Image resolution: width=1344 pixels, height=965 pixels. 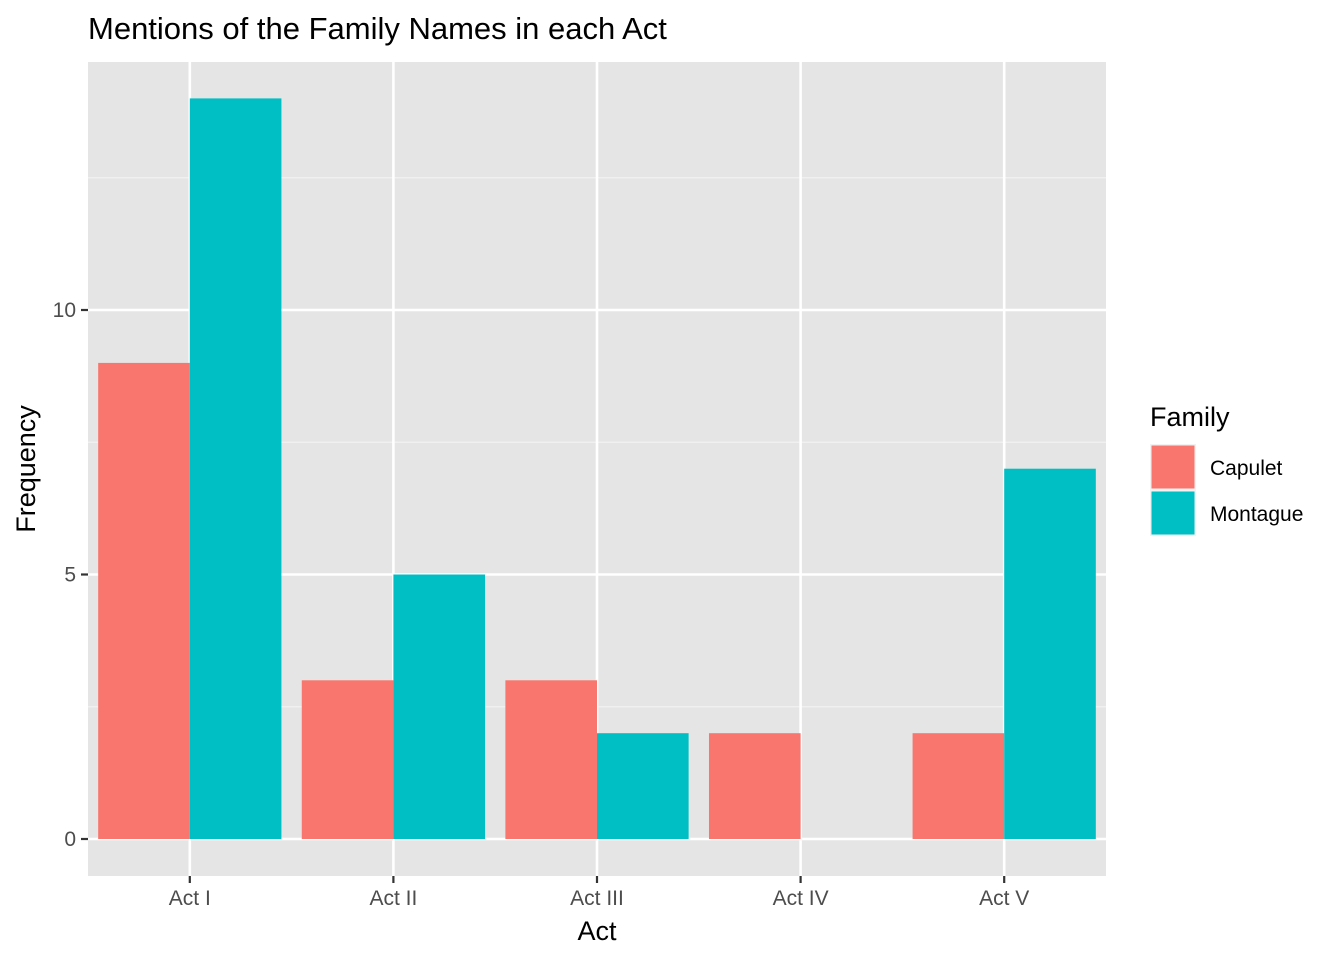 I want to click on y-tick-label: 5, so click(x=70, y=575).